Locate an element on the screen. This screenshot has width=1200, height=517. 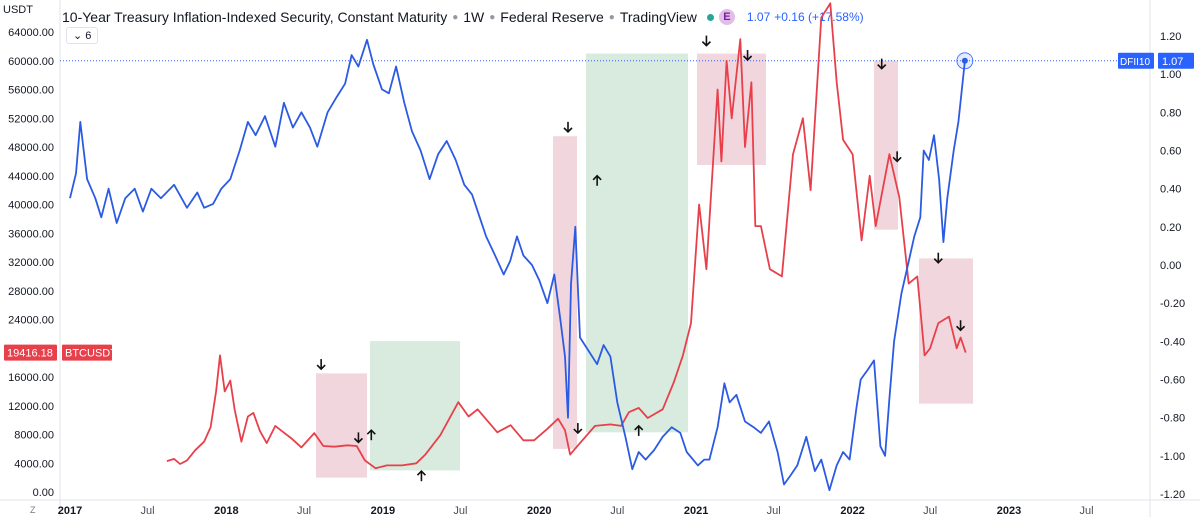
chevron-down-icon: ⌄ is located at coordinates (78, 36).